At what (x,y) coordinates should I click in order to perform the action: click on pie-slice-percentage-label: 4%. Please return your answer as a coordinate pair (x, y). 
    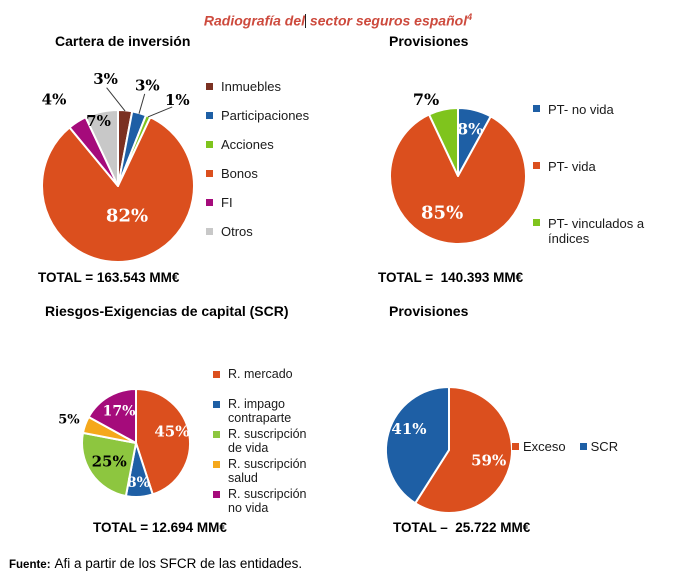
    Looking at the image, I should click on (54, 100).